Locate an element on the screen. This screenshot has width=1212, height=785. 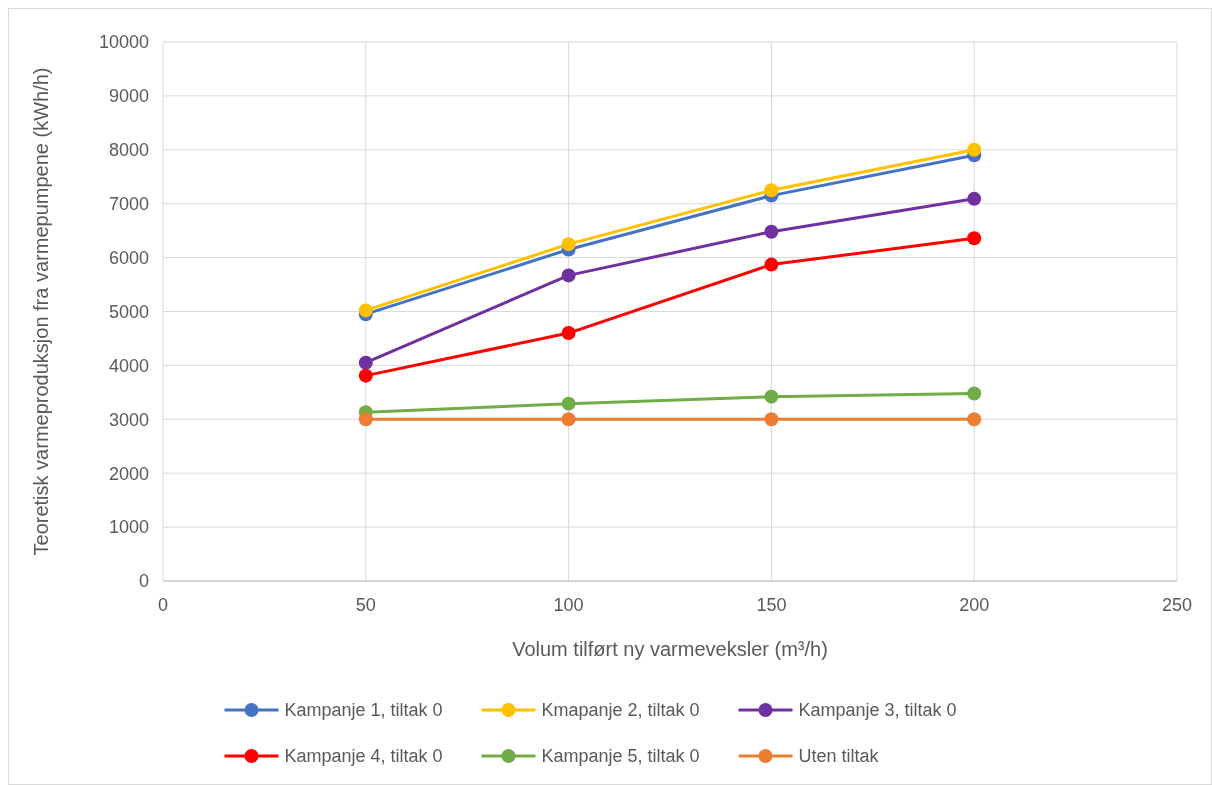
y-tick-label: 7000 is located at coordinates (128, 204).